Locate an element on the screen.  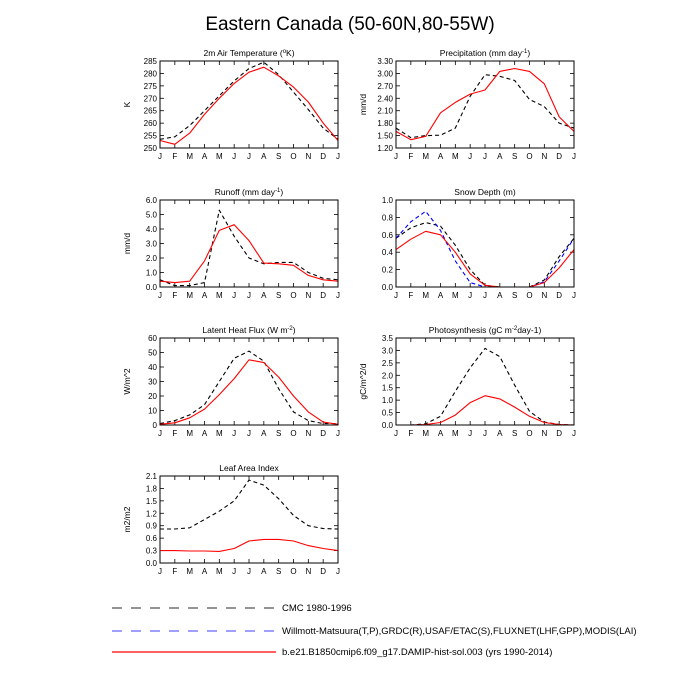
xtick-label-lhf-3: A is located at coordinates (205, 433).